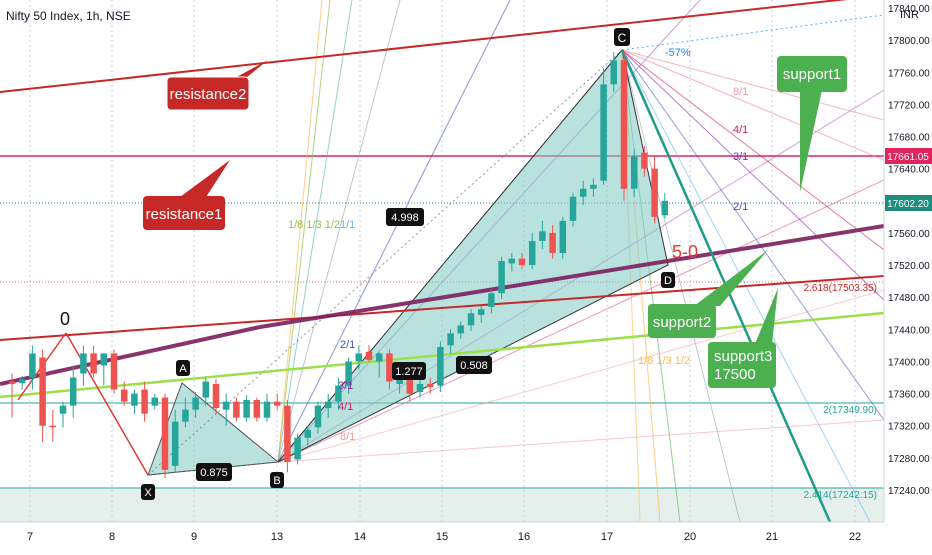 The height and width of the screenshot is (555, 932). What do you see at coordinates (442, 308) in the screenshot?
I see `resistance1-line` at bounding box center [442, 308].